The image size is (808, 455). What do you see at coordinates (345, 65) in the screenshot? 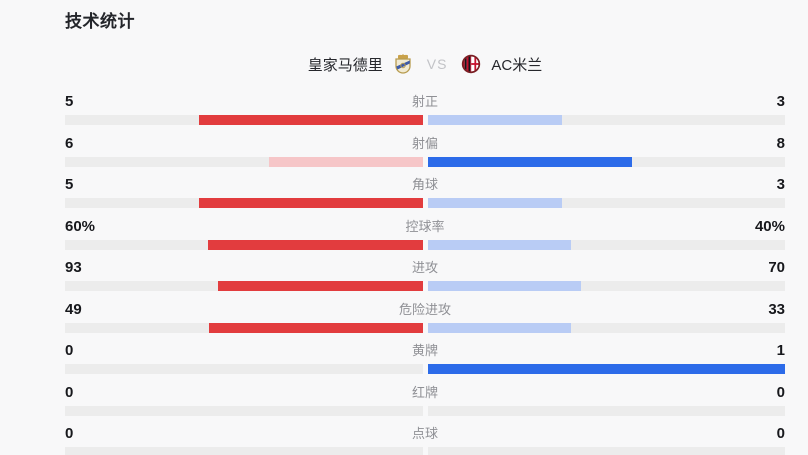
I see `home-team-name: 皇家马德里` at bounding box center [345, 65].